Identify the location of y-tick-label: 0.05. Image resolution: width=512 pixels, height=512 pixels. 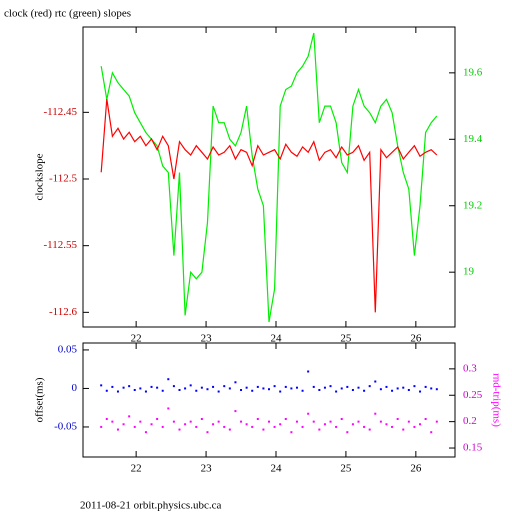
(68, 349).